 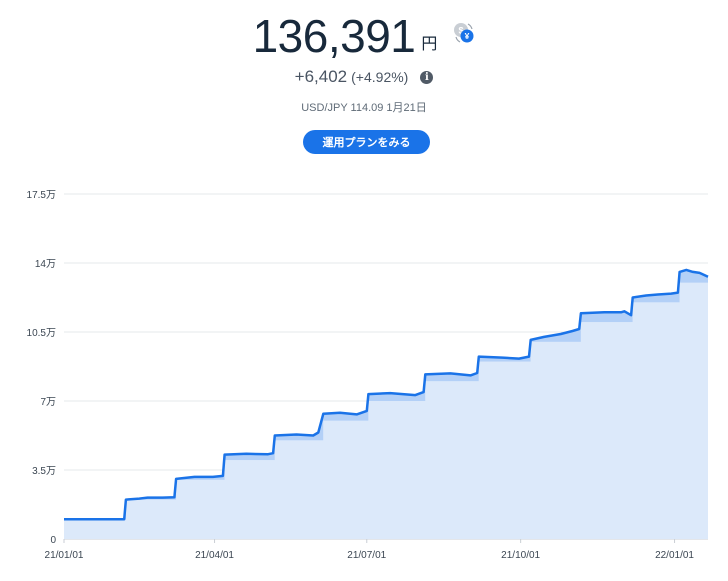 What do you see at coordinates (214, 555) in the screenshot?
I see `x-tick-label: 21/04/01` at bounding box center [214, 555].